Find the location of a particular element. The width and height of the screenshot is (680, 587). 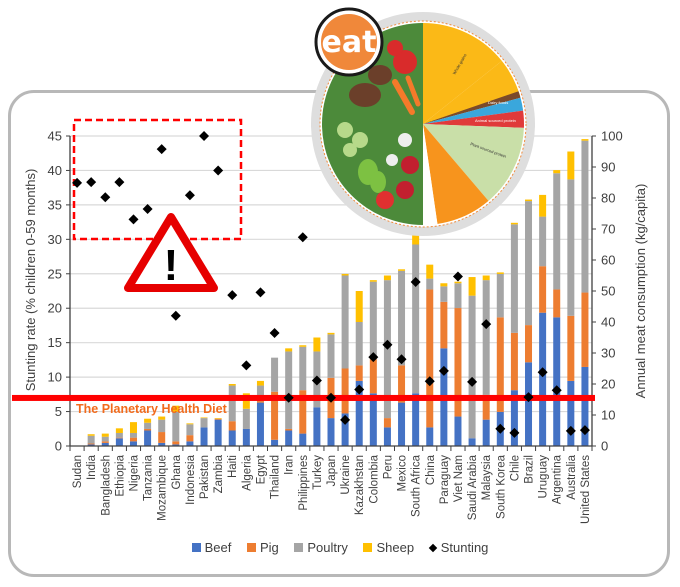

y2-tick-label: 60 is located at coordinates (608, 260).